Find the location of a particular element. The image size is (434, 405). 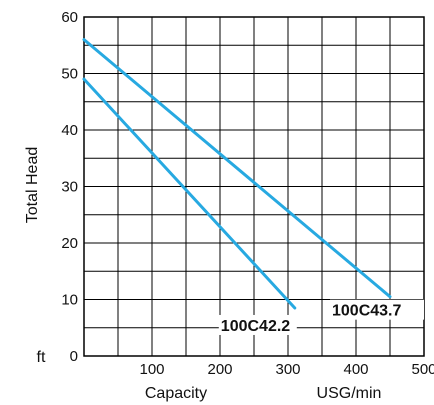

x-tick-label: 500 is located at coordinates (422, 369).